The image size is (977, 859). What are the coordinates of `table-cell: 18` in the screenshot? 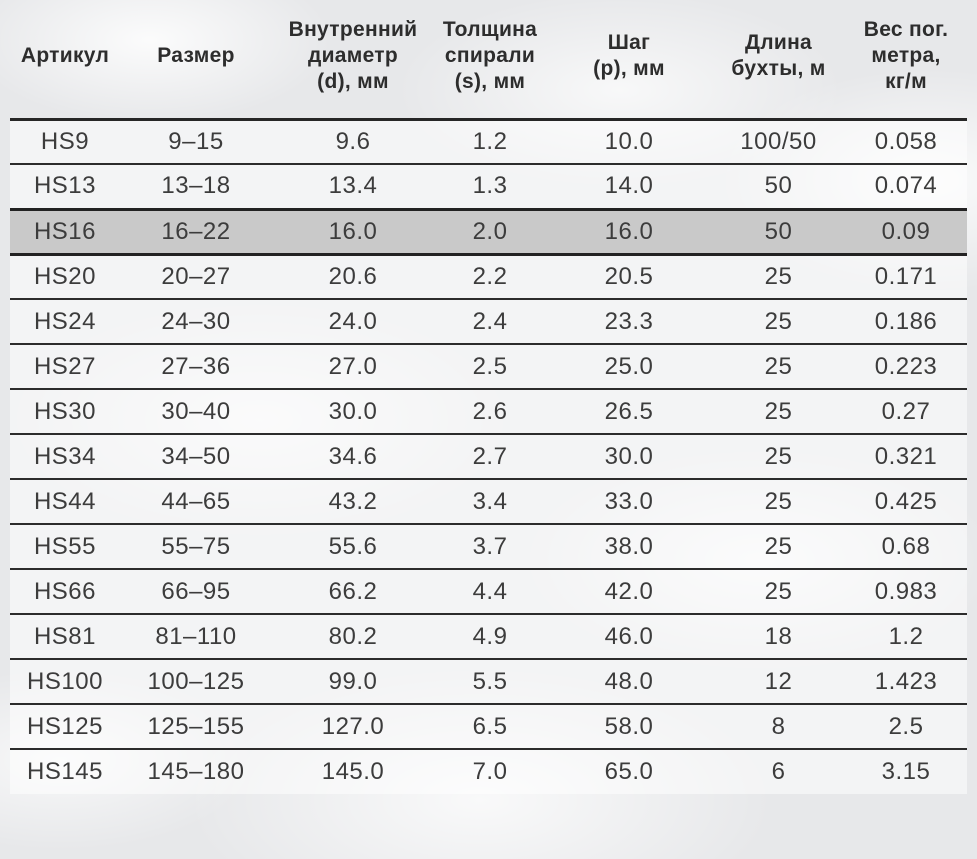 It's located at (778, 636).